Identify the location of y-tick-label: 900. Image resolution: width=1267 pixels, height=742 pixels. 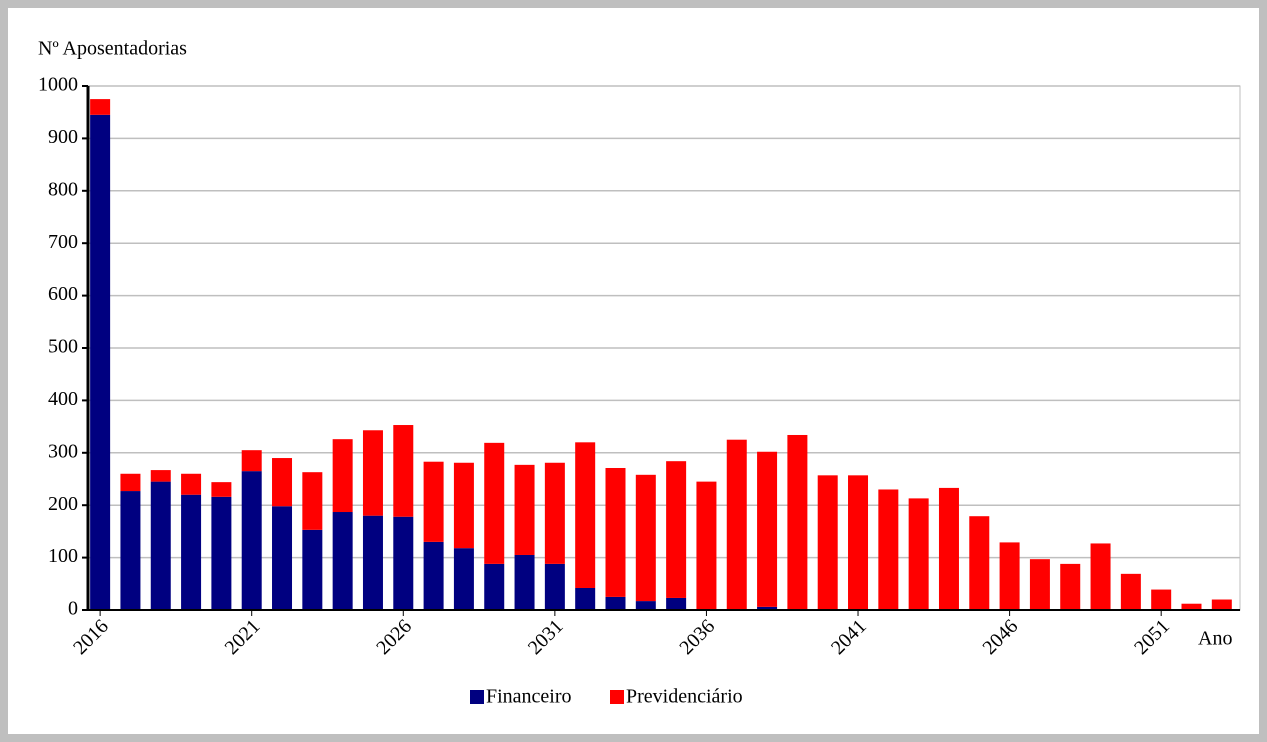
(63, 137).